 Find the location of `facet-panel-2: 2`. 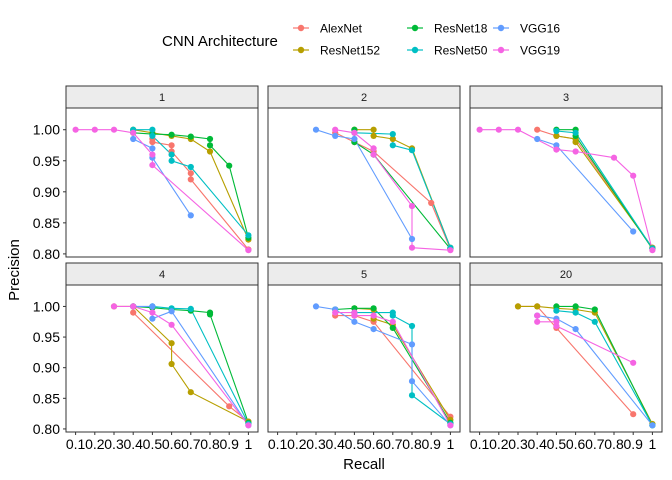

facet-panel-2: 2 is located at coordinates (364, 171).